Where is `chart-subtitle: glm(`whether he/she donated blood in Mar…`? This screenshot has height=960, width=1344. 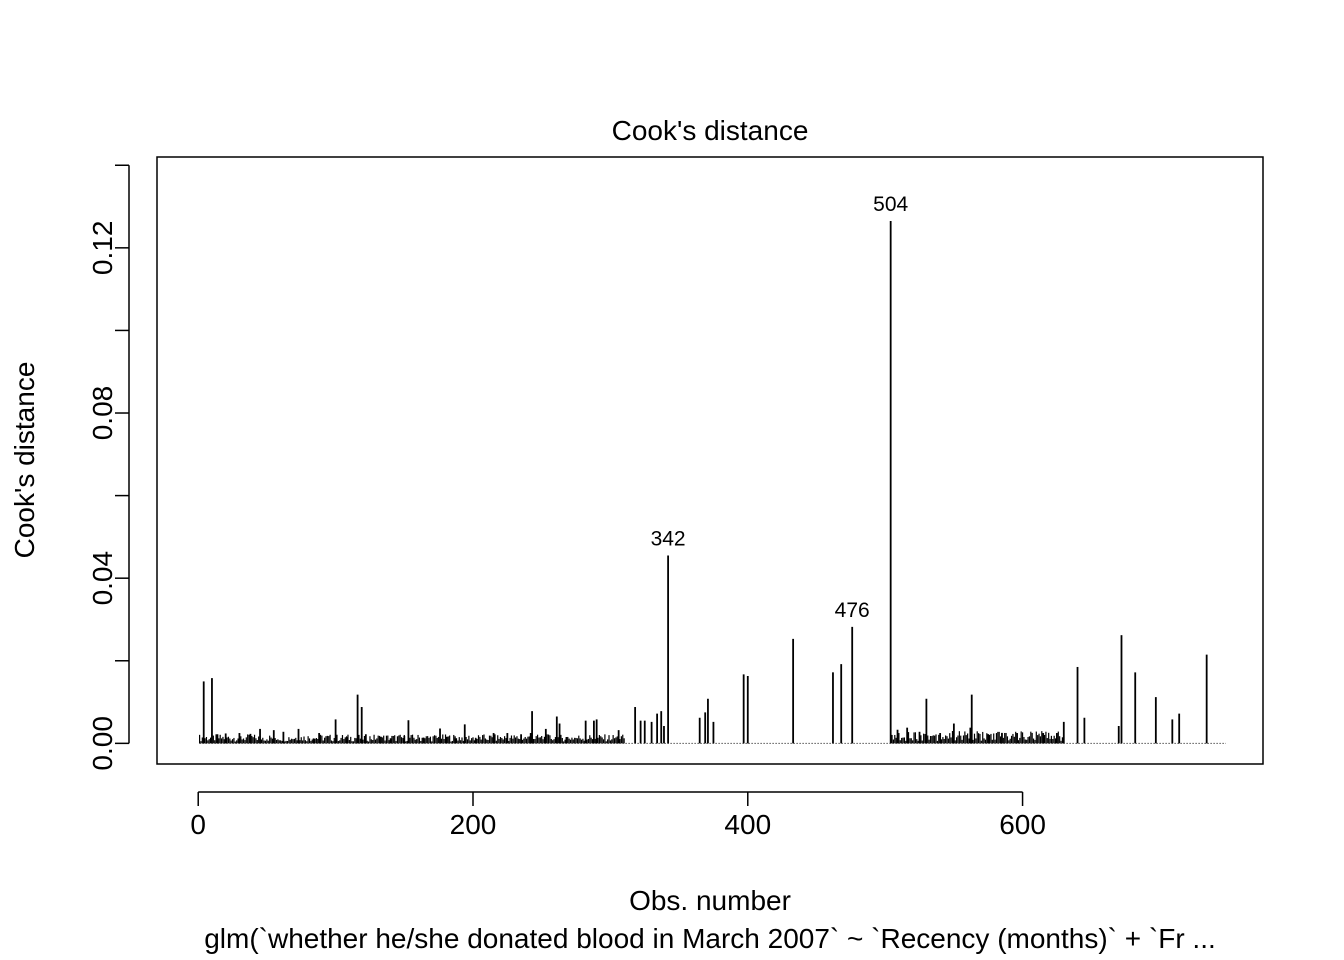
chart-subtitle: glm(`whether he/she donated blood in Mar… is located at coordinates (710, 938).